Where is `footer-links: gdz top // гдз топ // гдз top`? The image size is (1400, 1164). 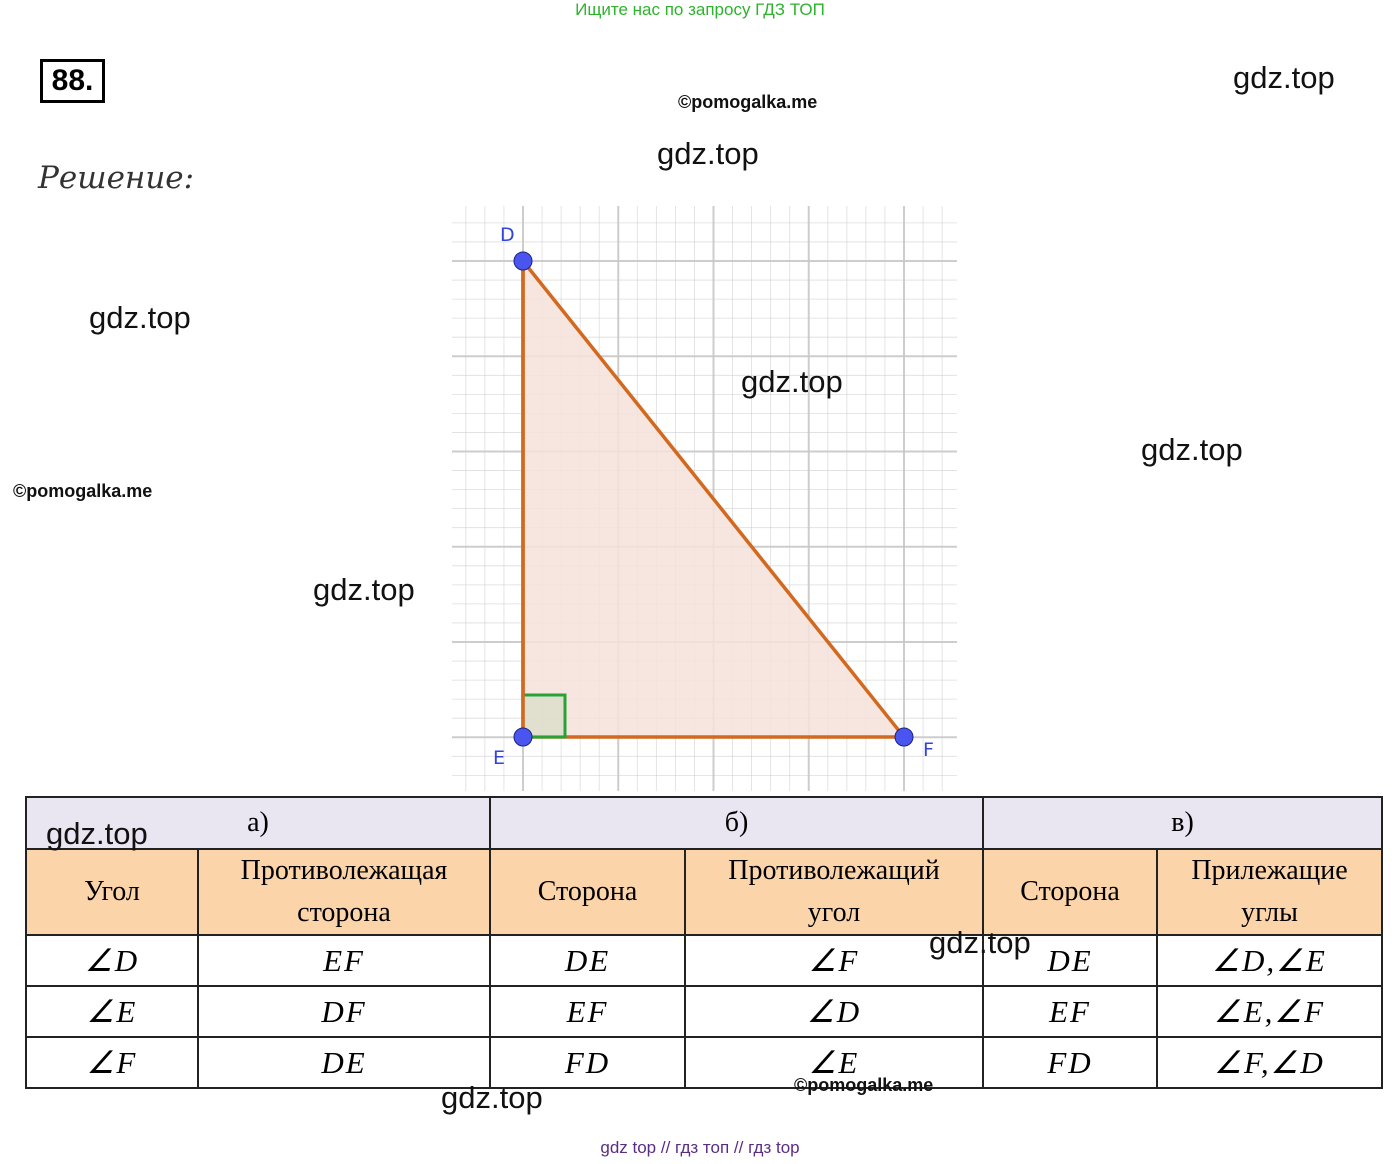 footer-links: gdz top // гдз топ // гдз top is located at coordinates (700, 1148).